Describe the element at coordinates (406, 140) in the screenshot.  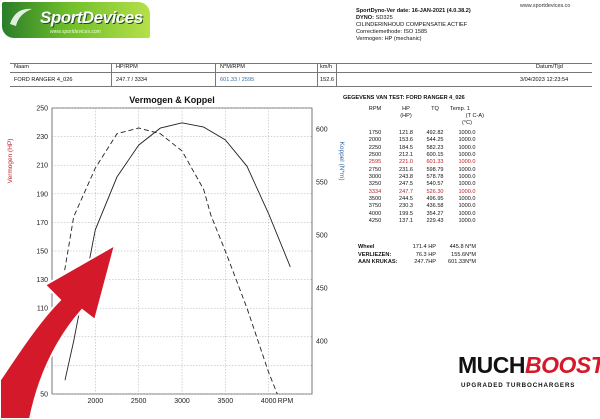
I see `cell-hp: 153.6` at that location.